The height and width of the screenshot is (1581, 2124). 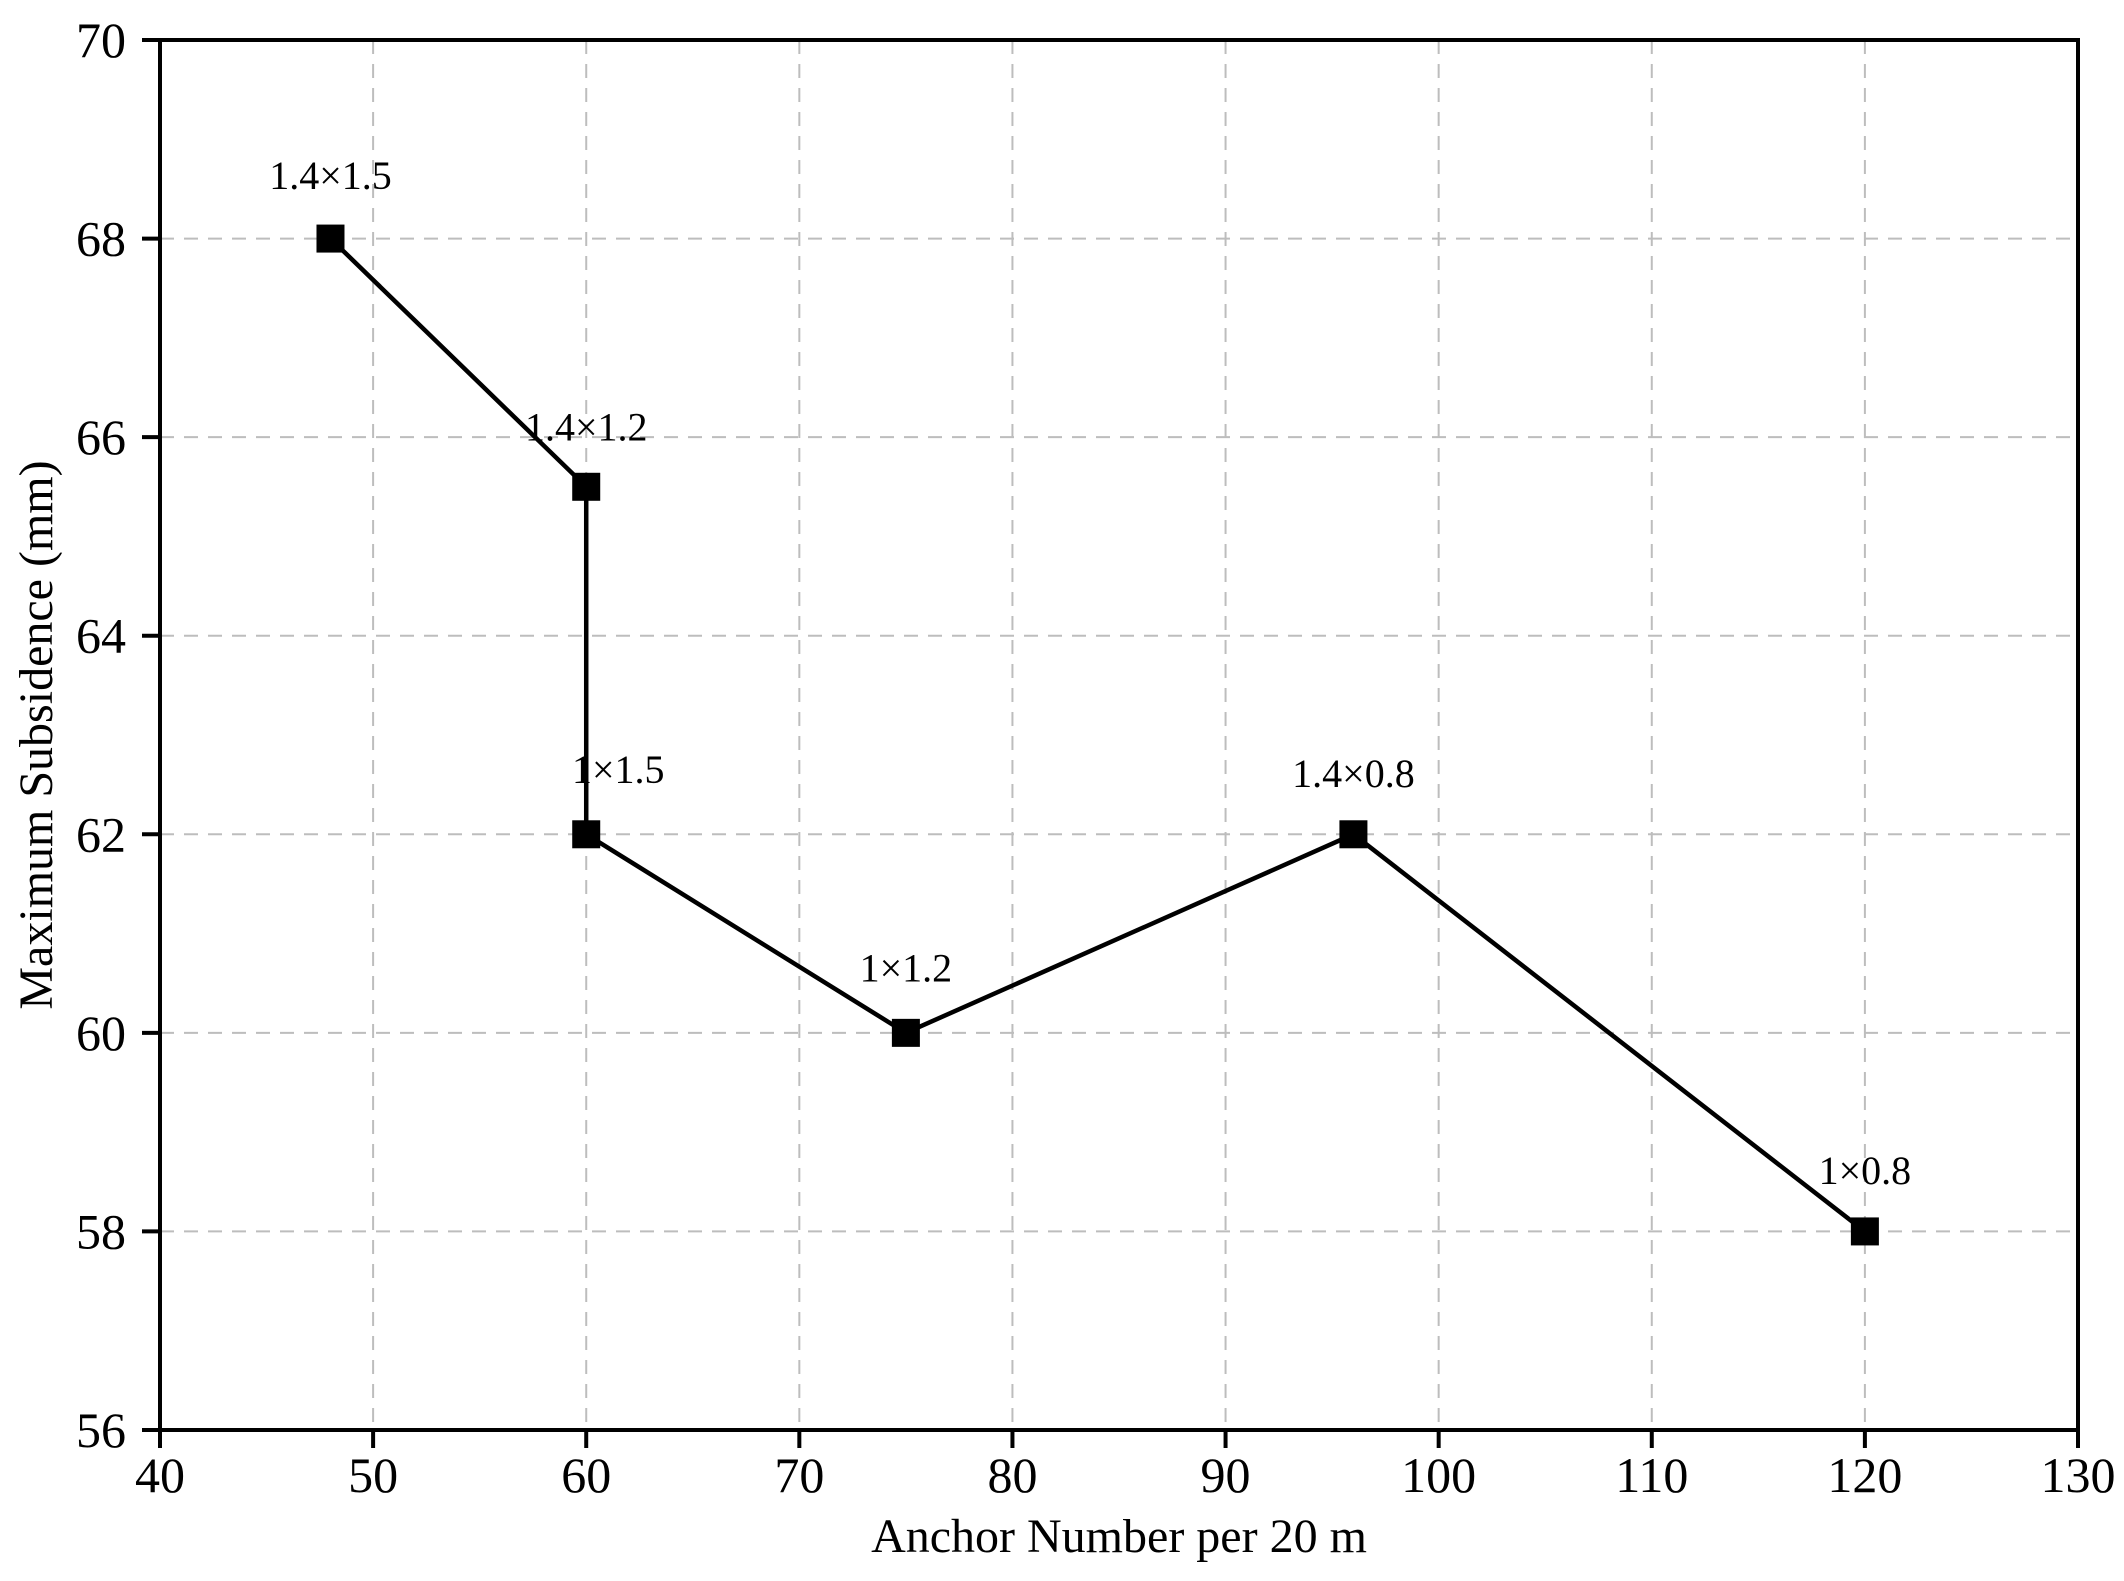 I want to click on y-tick-label: 56, so click(x=101, y=1430).